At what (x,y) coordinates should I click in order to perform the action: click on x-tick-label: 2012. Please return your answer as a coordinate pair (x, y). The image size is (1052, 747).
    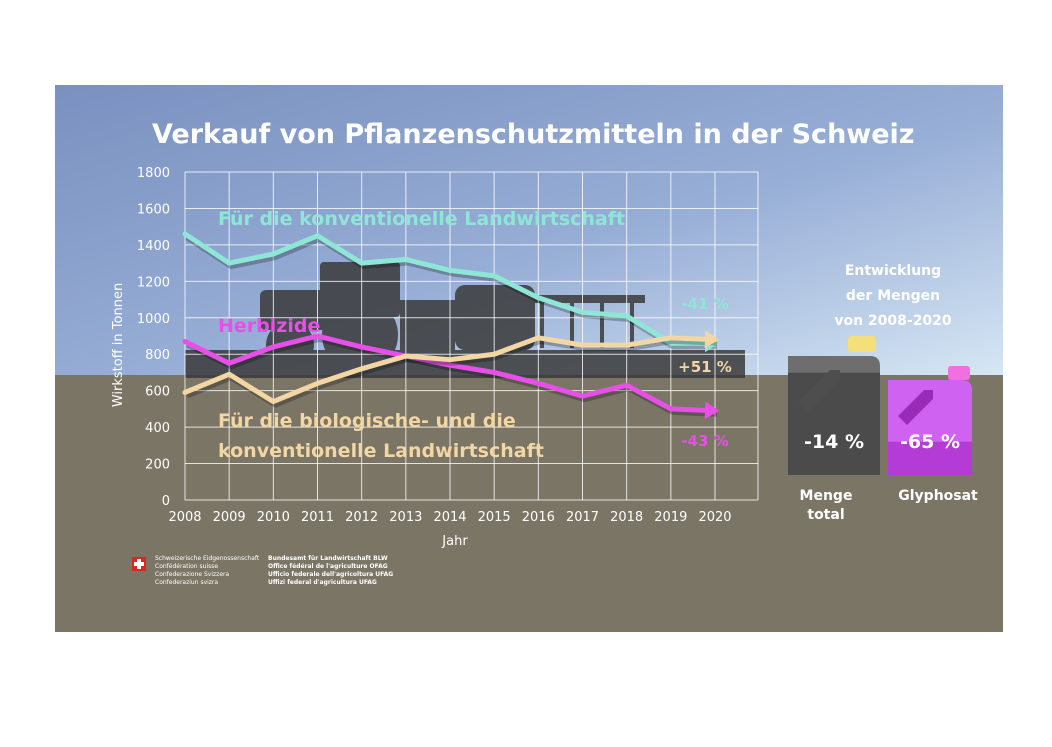
    Looking at the image, I should click on (361, 517).